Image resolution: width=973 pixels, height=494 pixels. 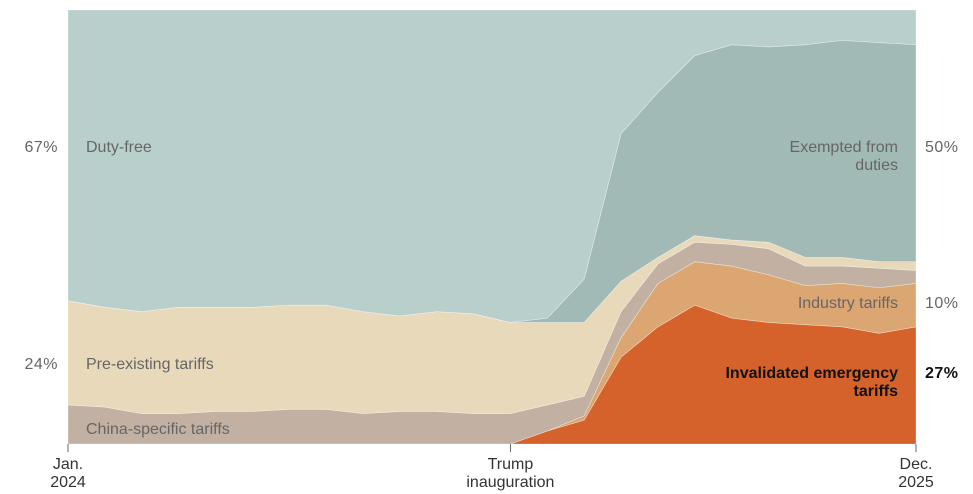 I want to click on x-tick-label: Jan. 2024, so click(x=68, y=473).